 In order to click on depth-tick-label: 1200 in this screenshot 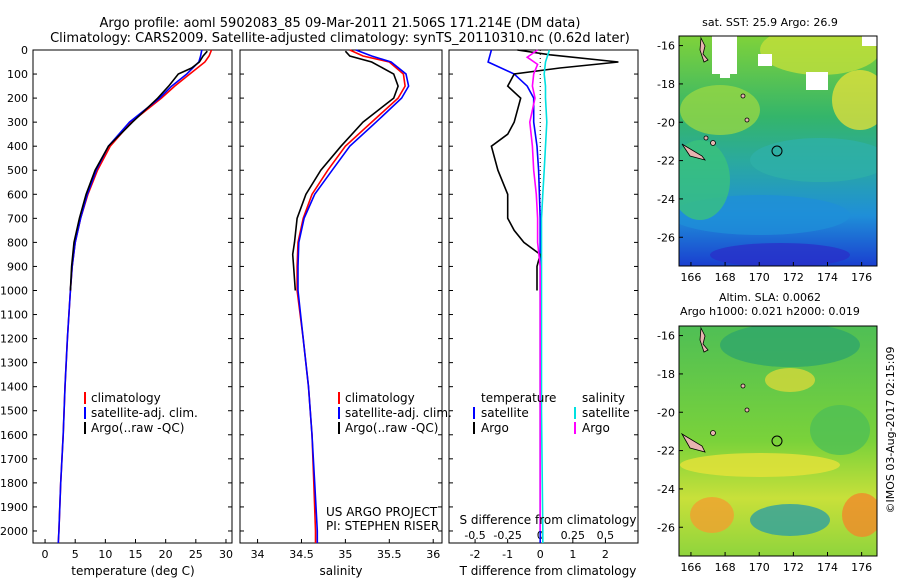, I will do `click(14, 339)`.